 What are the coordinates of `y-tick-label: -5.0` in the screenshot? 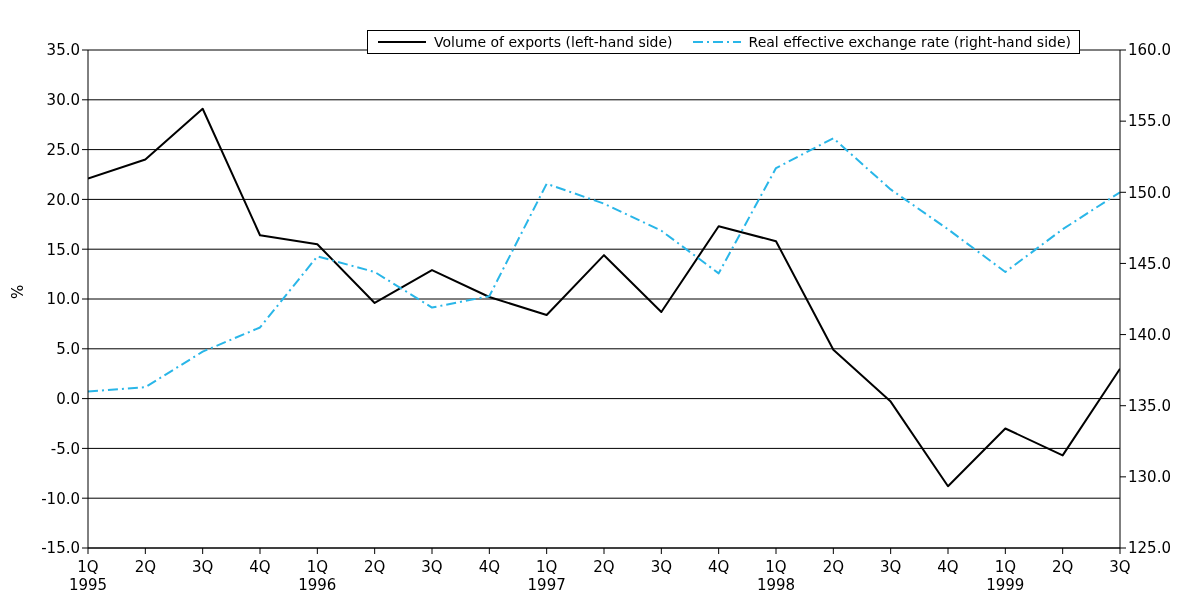 It's located at (65, 448).